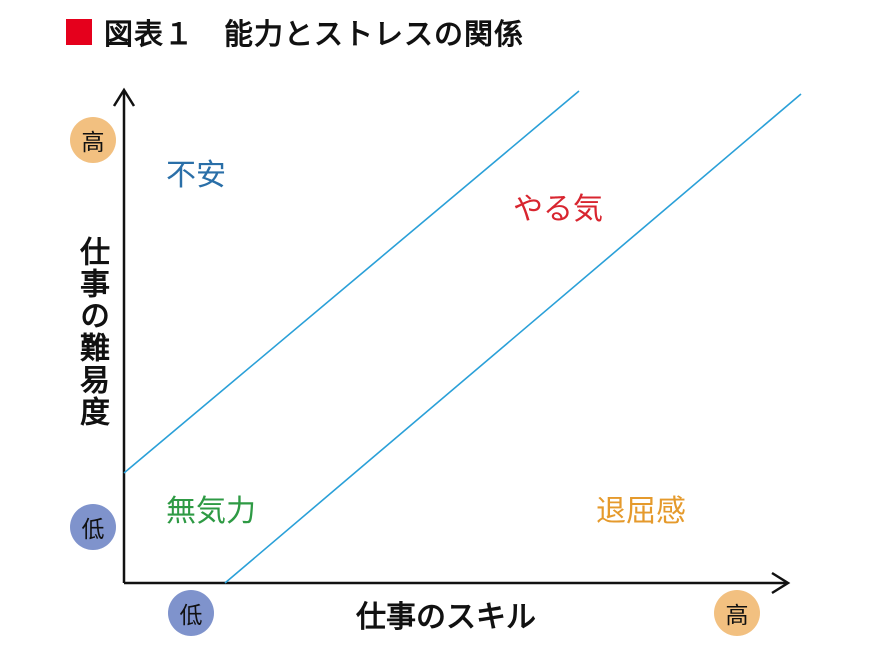 This screenshot has height=650, width=870. Describe the element at coordinates (314, 34) in the screenshot. I see `title-text: 図表１ 能力とストレスの関係` at that location.